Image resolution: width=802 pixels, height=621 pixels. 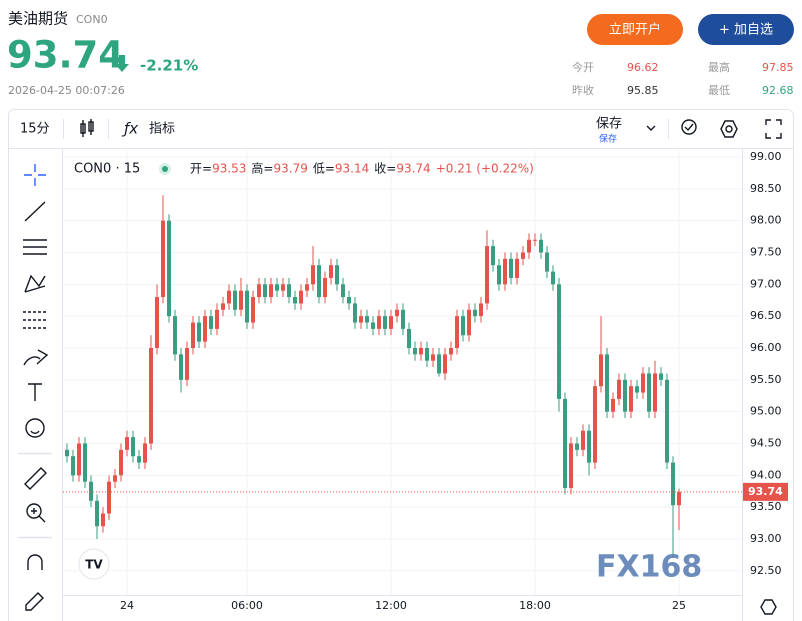 I want to click on button-label: + 加自选, so click(x=746, y=30).